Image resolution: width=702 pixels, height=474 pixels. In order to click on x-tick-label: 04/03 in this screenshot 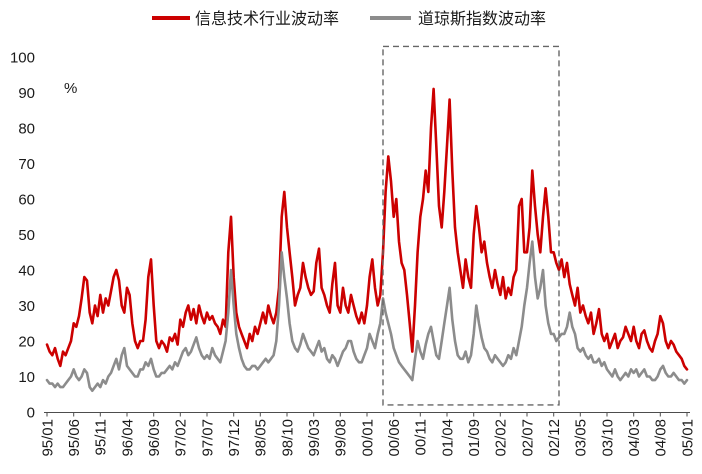, I will do `click(634, 438)`.